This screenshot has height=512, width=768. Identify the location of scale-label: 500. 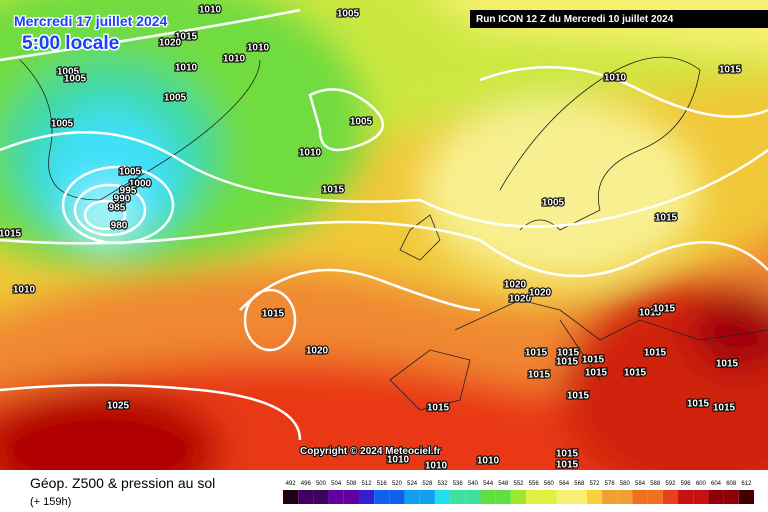
(321, 484).